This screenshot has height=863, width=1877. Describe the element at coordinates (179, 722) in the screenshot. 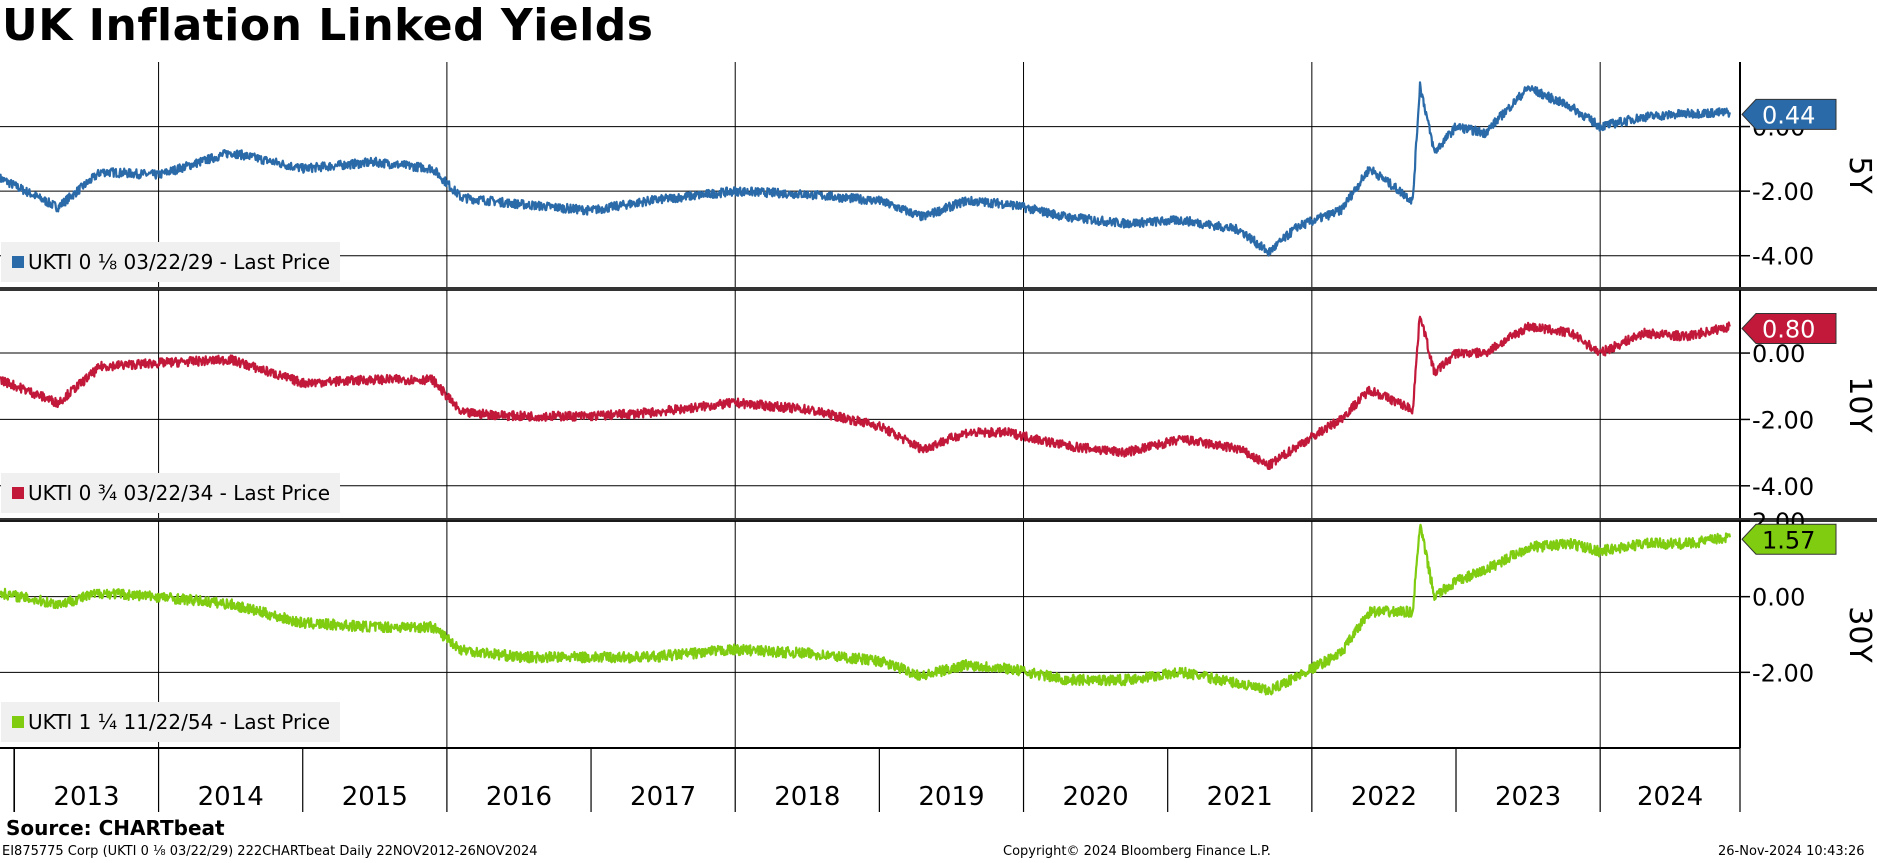

I see `legend-label: UKTI 1 ¼ 11/22/54 - Last Price` at that location.